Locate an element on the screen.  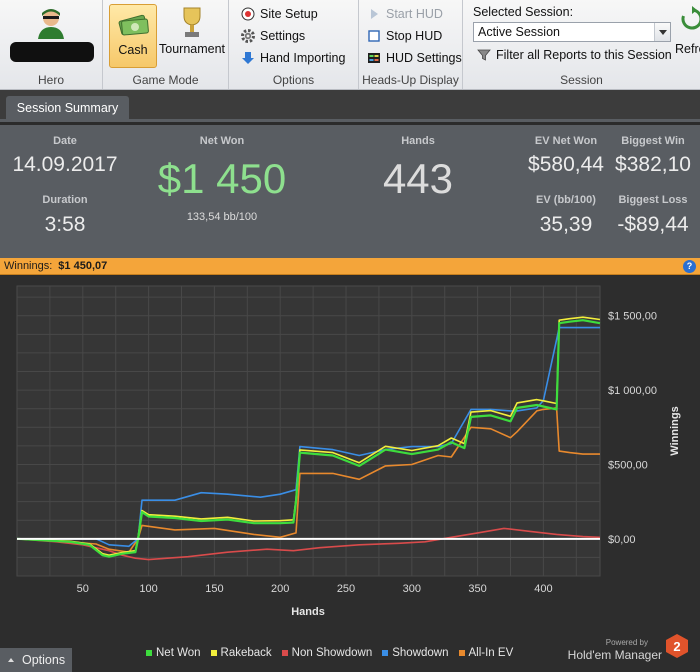
biggest-win-label: Biggest Win is located at coordinates (653, 141).